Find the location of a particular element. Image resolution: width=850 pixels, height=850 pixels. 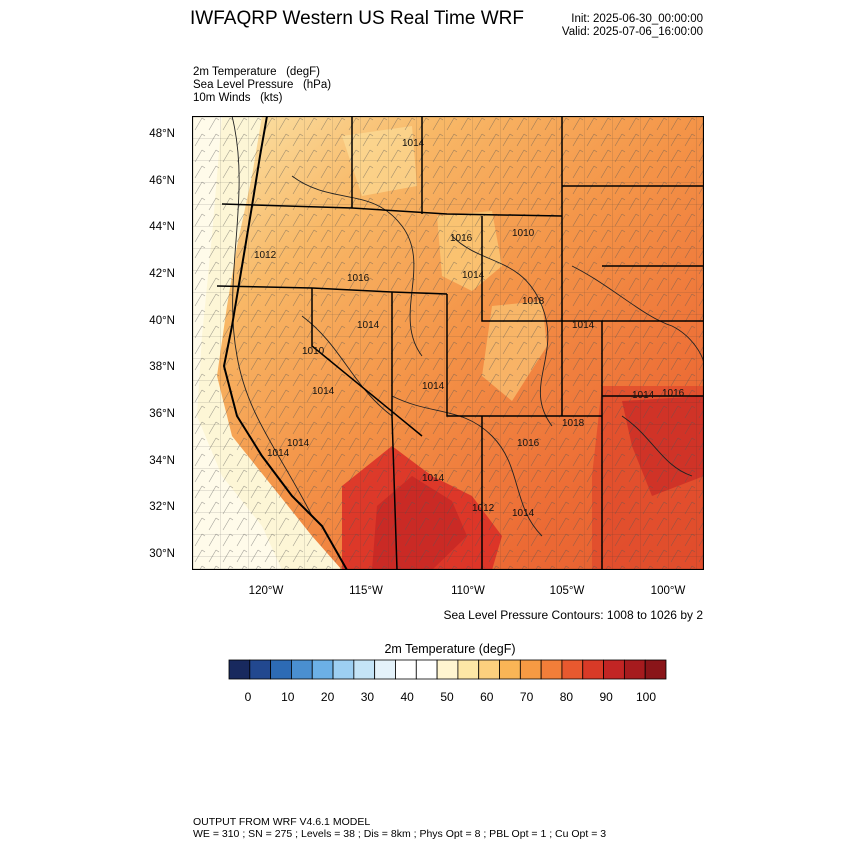

valid-time: Valid: 2025-07-06_16:00:00 is located at coordinates (632, 32).